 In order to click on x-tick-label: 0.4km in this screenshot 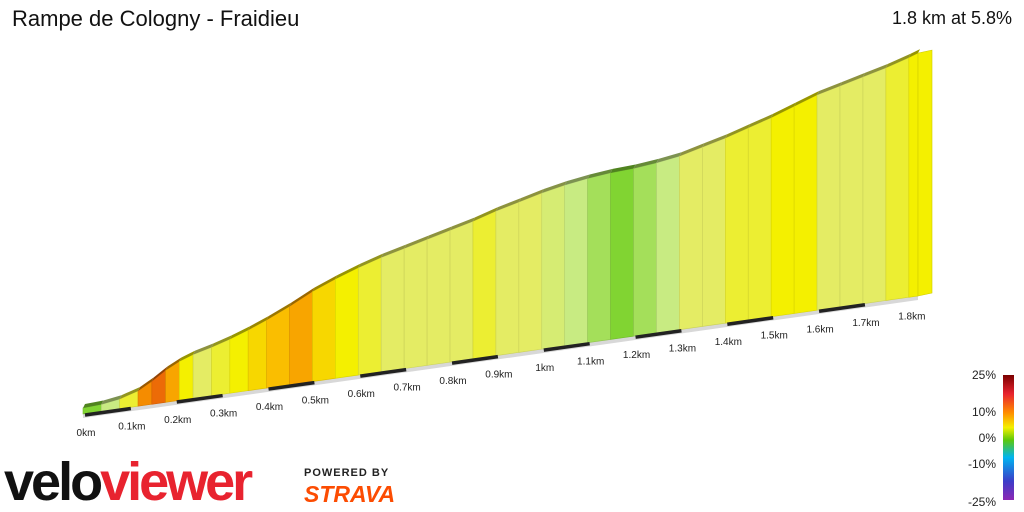, I will do `click(269, 407)`.